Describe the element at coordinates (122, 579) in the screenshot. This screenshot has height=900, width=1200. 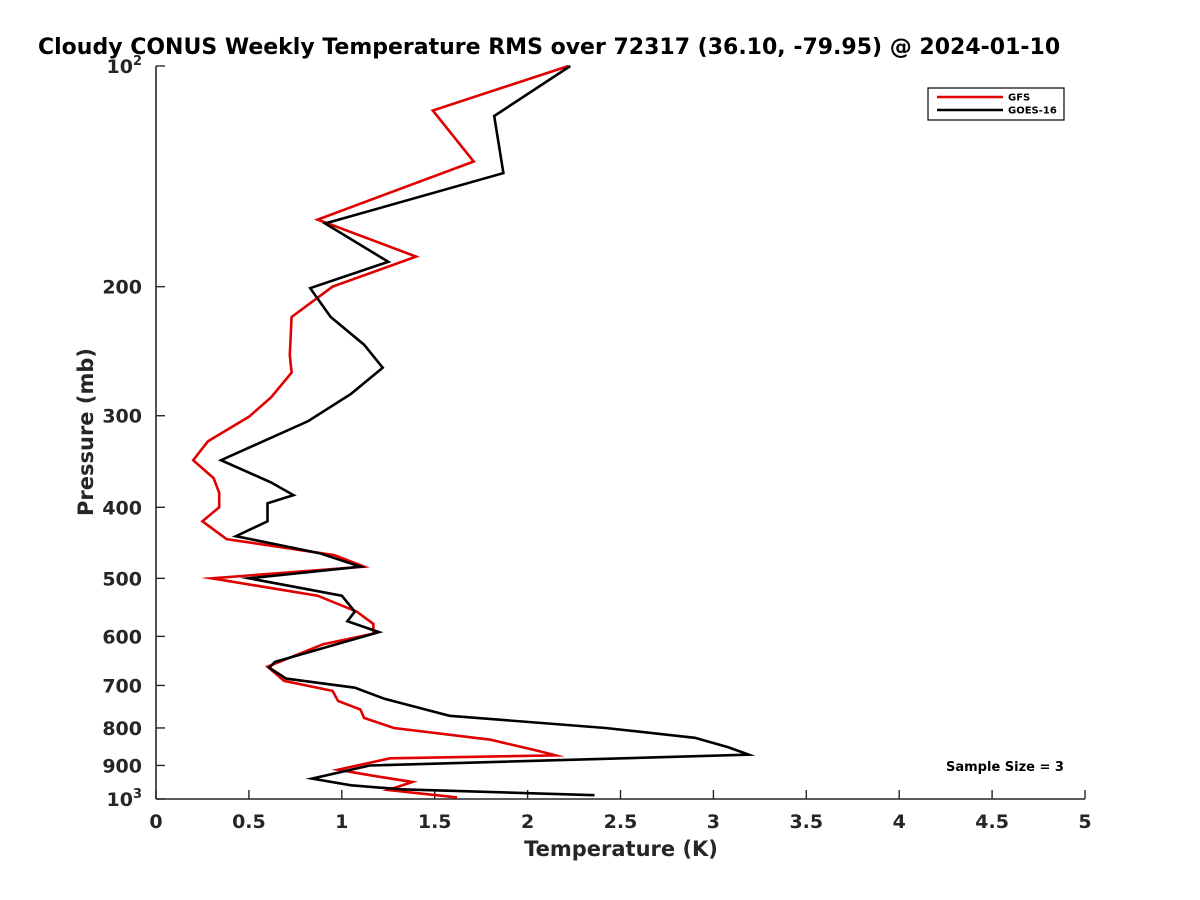
I see `y-tick-label: 500` at that location.